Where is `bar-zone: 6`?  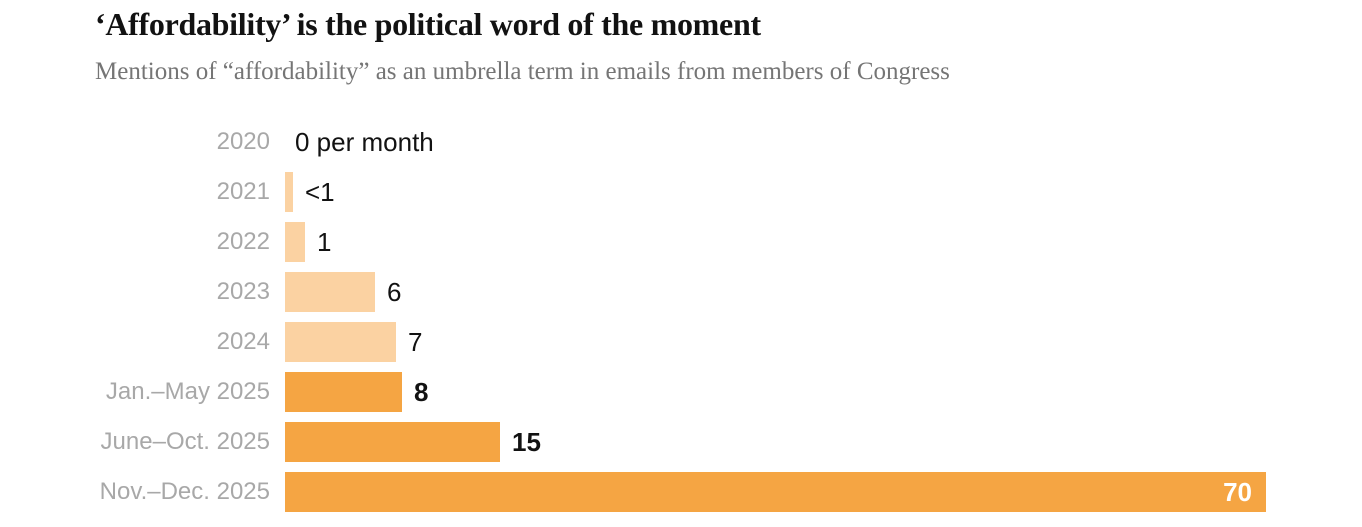
bar-zone: 6 is located at coordinates (343, 292).